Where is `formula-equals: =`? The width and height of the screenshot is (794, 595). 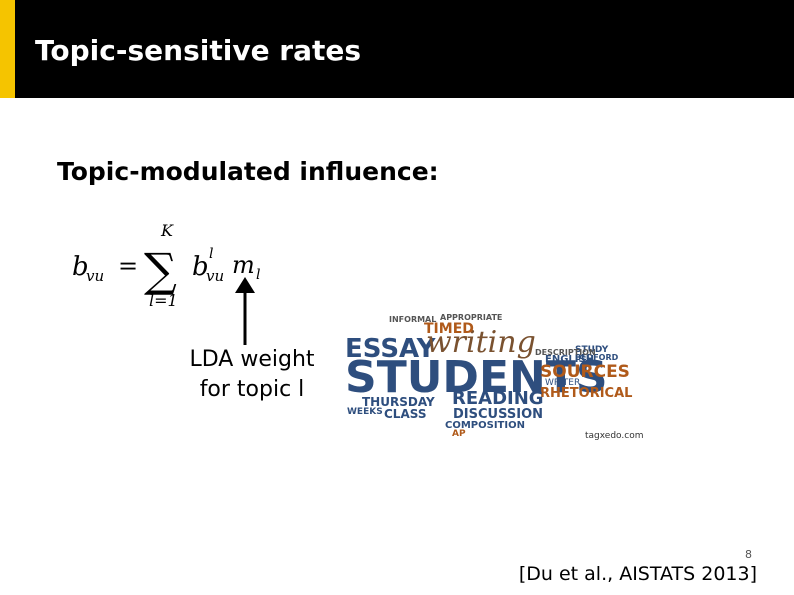
formula-equals: = is located at coordinates (128, 266).